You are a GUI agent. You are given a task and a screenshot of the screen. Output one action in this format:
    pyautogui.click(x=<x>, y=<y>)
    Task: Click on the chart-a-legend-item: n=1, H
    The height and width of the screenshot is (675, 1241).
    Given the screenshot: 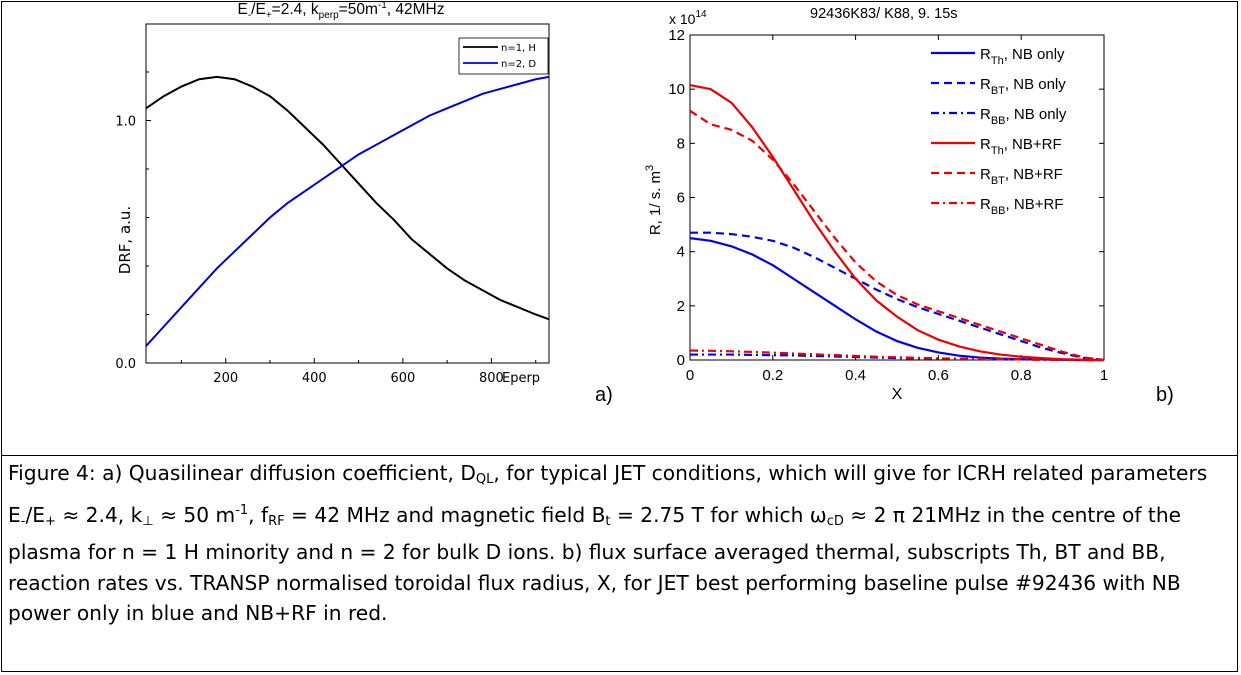 What is the action you would take?
    pyautogui.click(x=499, y=48)
    